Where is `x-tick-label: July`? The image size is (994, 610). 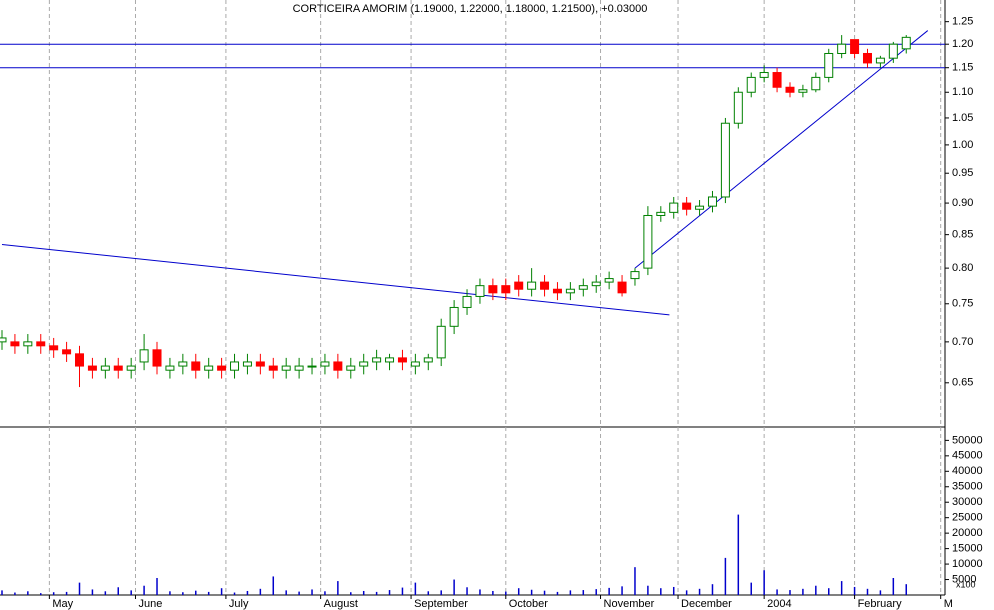 x-tick-label: July is located at coordinates (239, 604).